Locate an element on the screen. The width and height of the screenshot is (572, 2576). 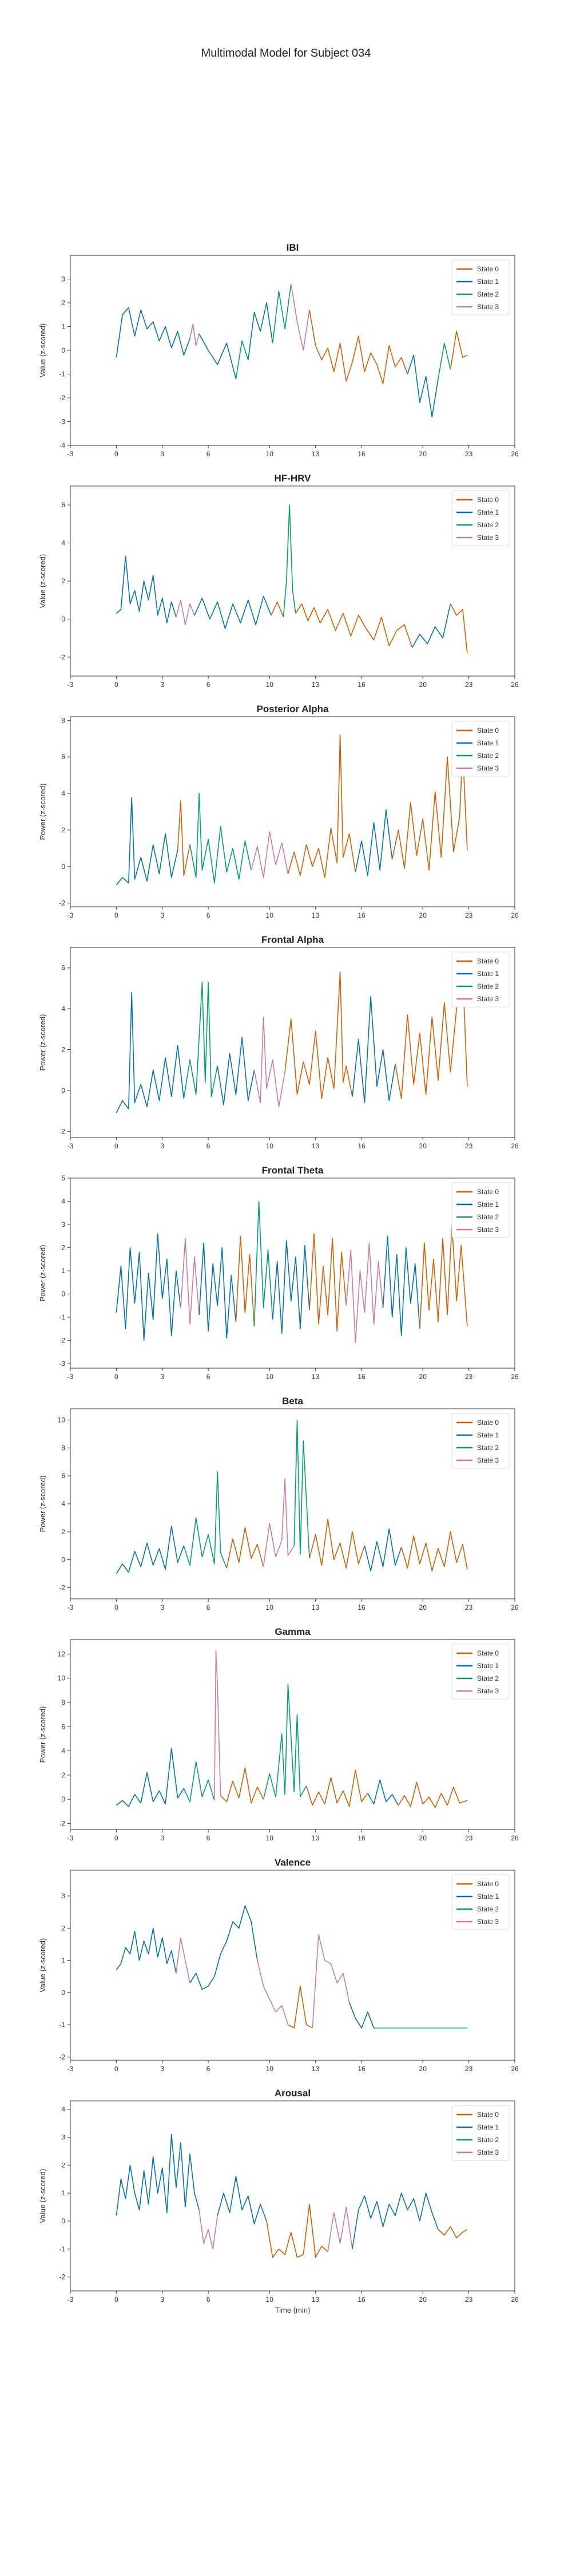
chart-title: HF-HRV is located at coordinates (293, 478).